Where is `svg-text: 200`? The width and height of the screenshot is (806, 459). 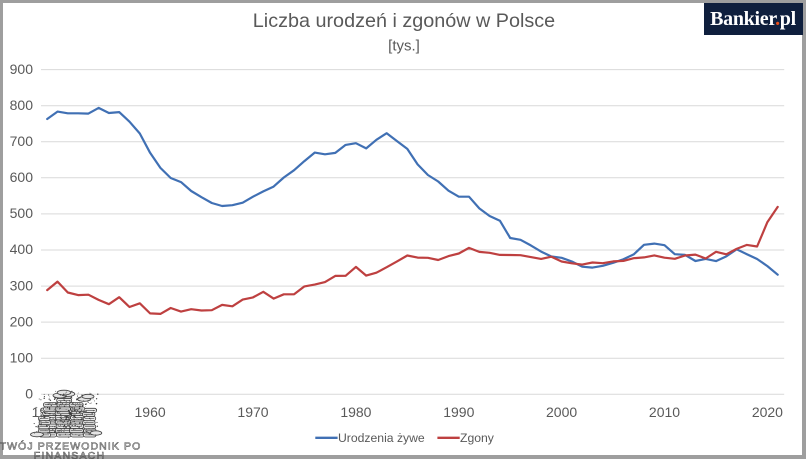
svg-text: 200 is located at coordinates (22, 321).